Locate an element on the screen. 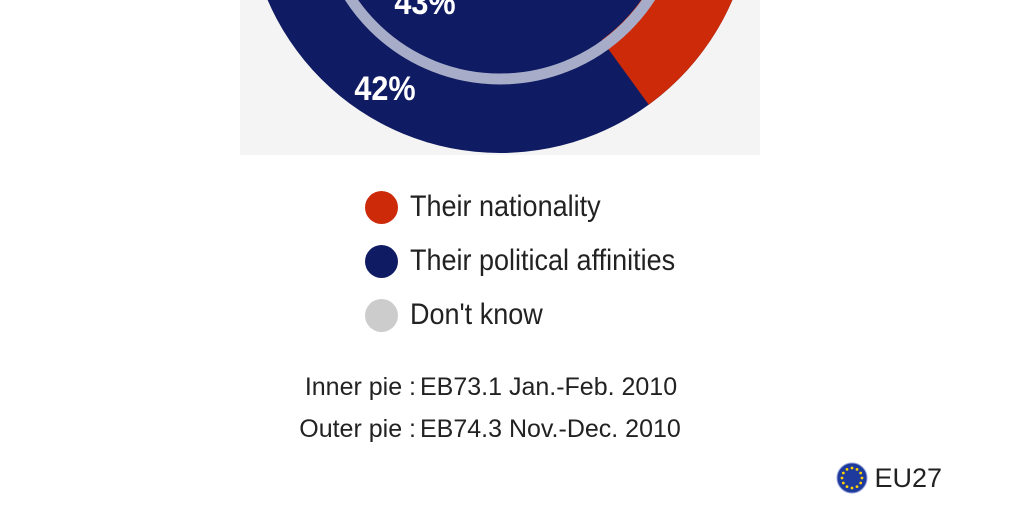  legend-label-nationality: Their nationality is located at coordinates (505, 206).